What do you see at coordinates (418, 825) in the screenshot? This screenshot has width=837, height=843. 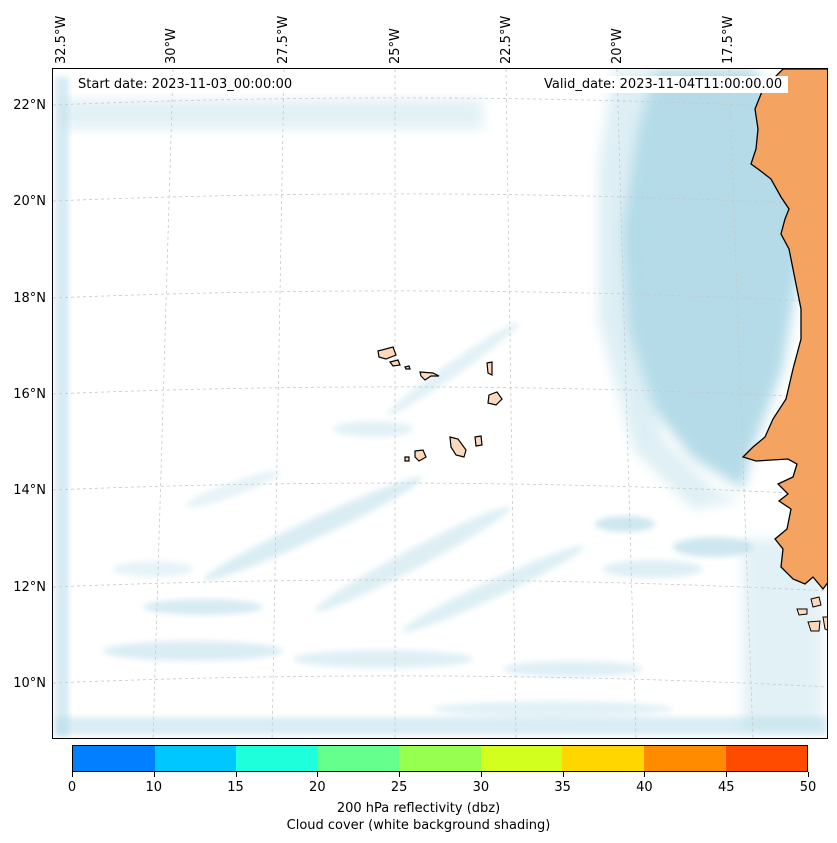 I see `colorbar-caption-cloud-cover: Cloud cover (white background shading)` at bounding box center [418, 825].